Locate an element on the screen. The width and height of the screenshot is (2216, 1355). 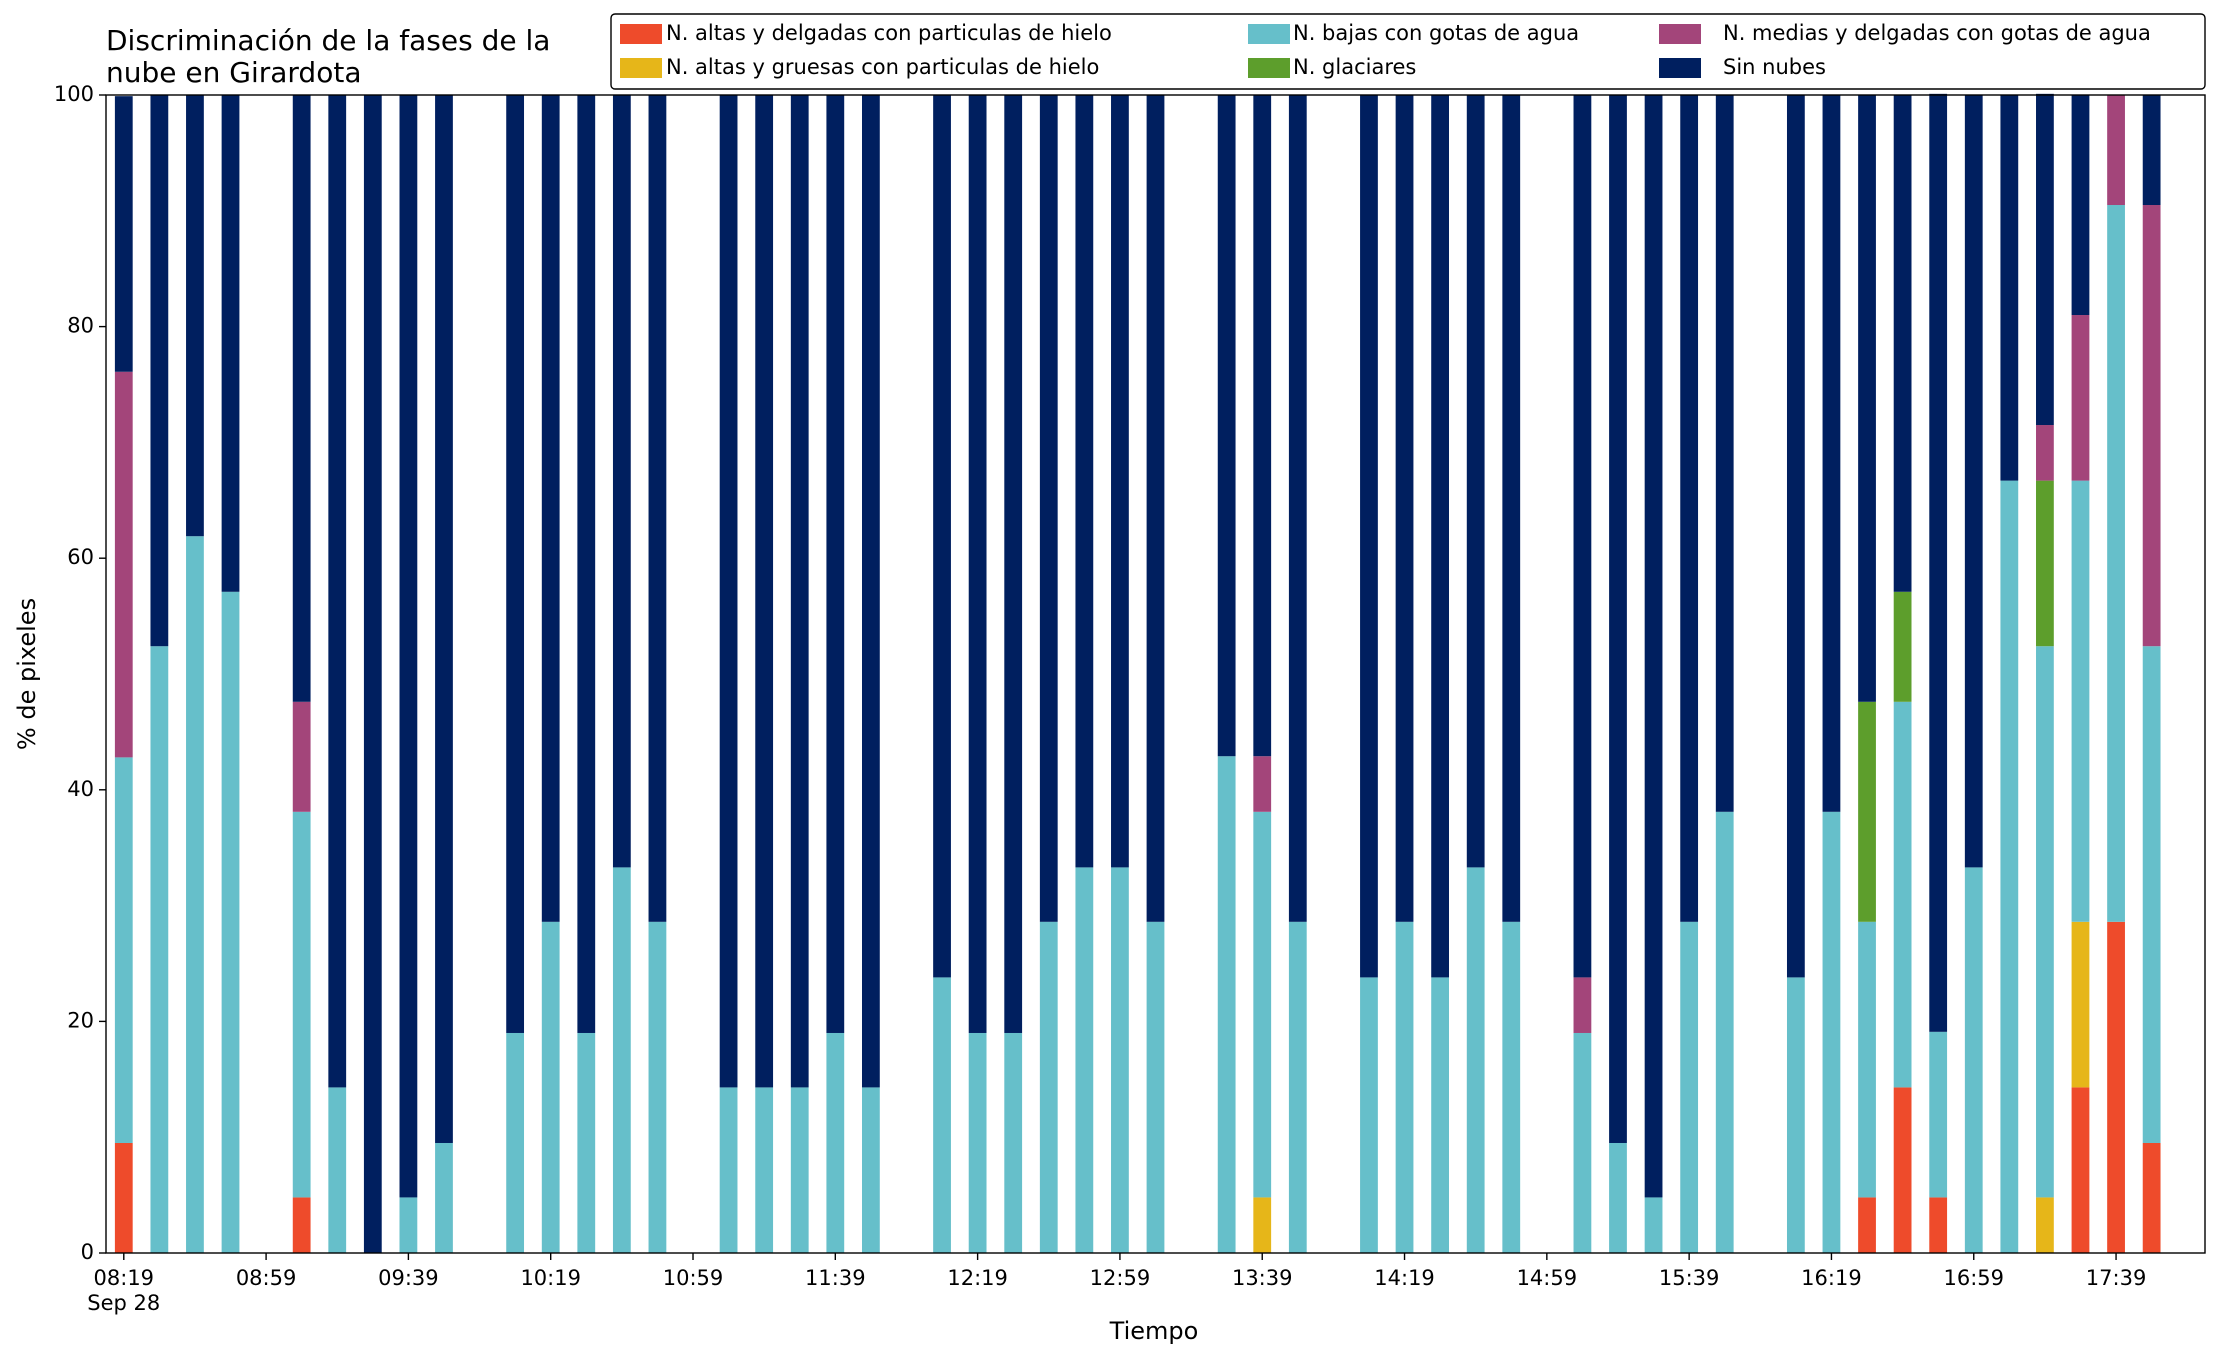
x-tick-label: 10:59 is located at coordinates (693, 1278).